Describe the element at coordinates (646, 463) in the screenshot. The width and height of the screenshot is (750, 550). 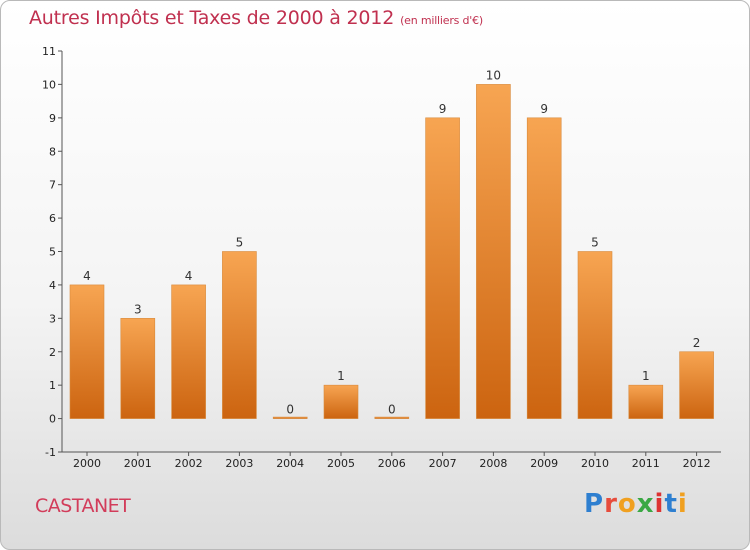
I see `x-tick-label: 2011` at that location.